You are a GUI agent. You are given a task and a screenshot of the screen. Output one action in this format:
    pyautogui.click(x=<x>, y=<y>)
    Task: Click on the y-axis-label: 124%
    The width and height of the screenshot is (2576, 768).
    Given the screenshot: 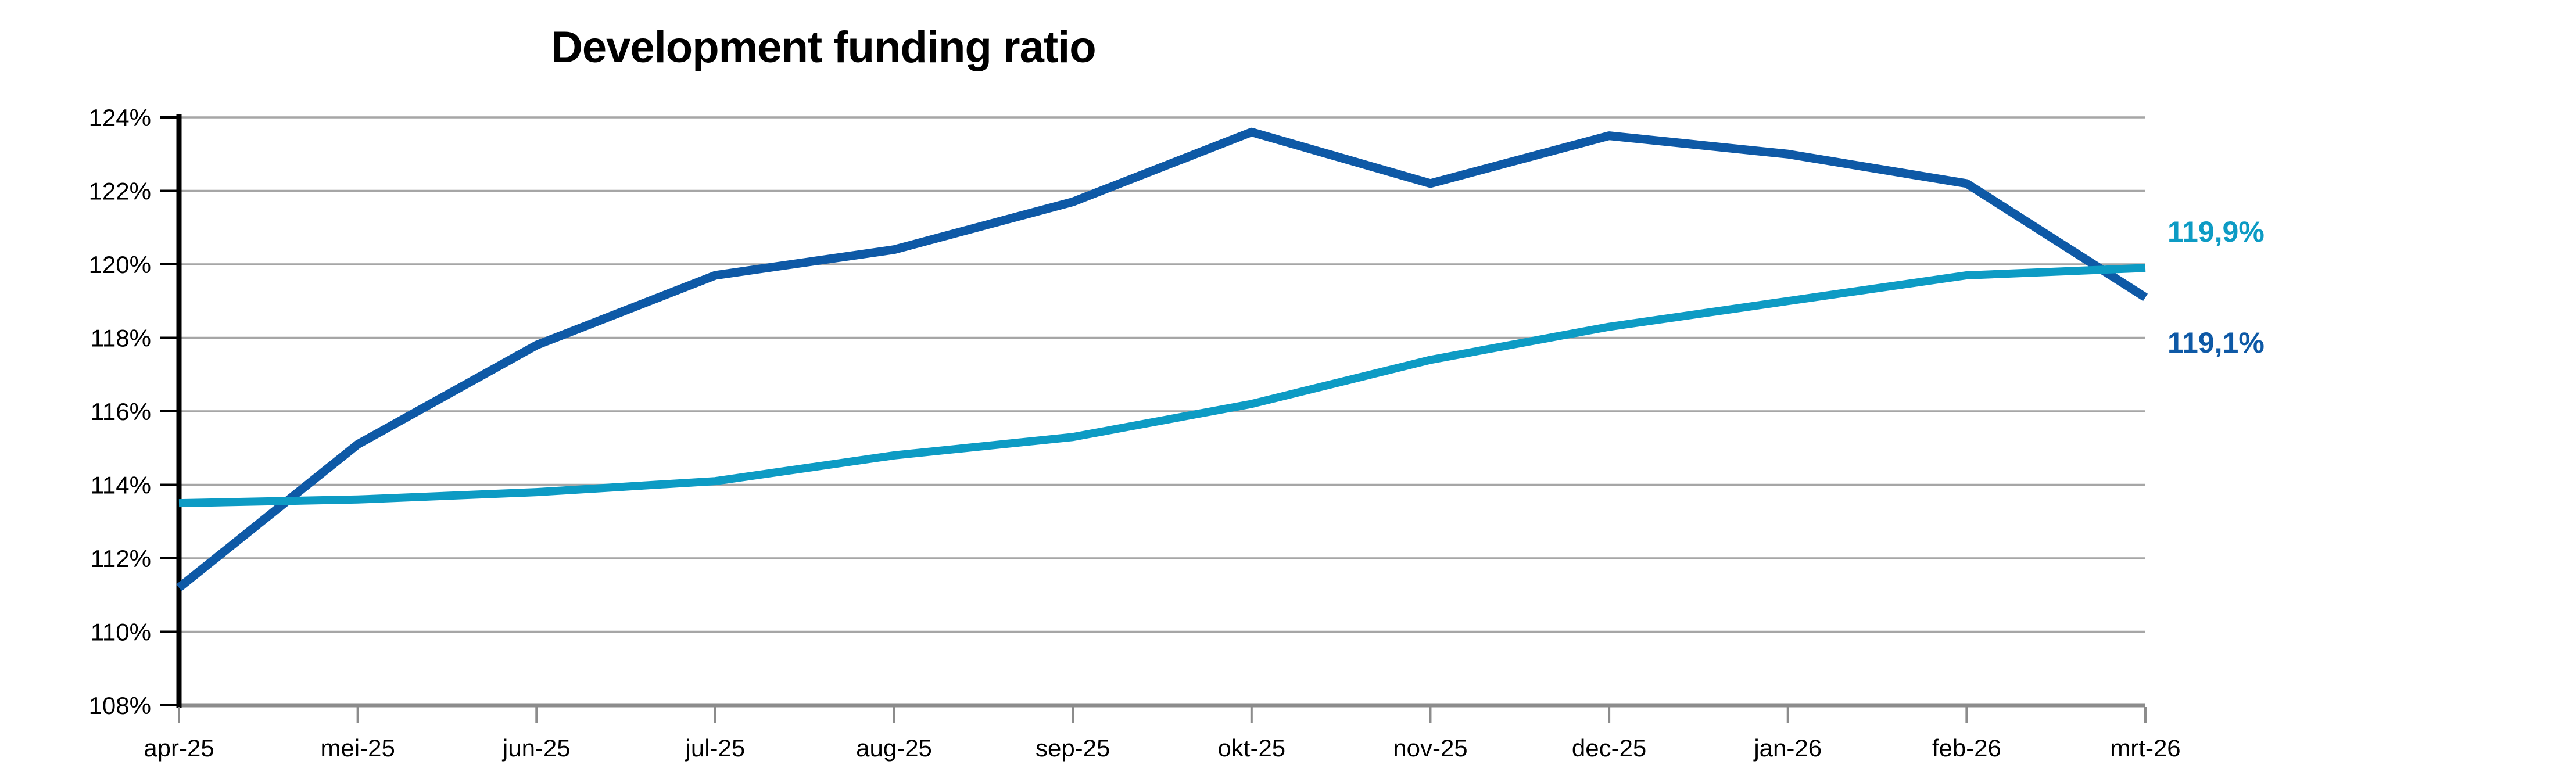 What is the action you would take?
    pyautogui.click(x=120, y=118)
    